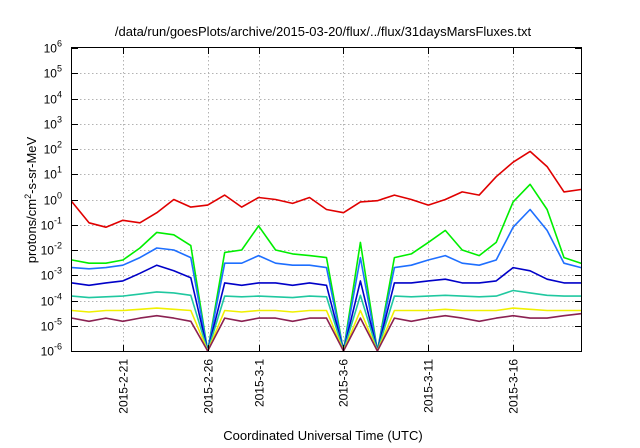 Image resolution: width=640 pixels, height=448 pixels. Describe the element at coordinates (51, 274) in the screenshot. I see `y-tick-label: 10⁻³` at that location.